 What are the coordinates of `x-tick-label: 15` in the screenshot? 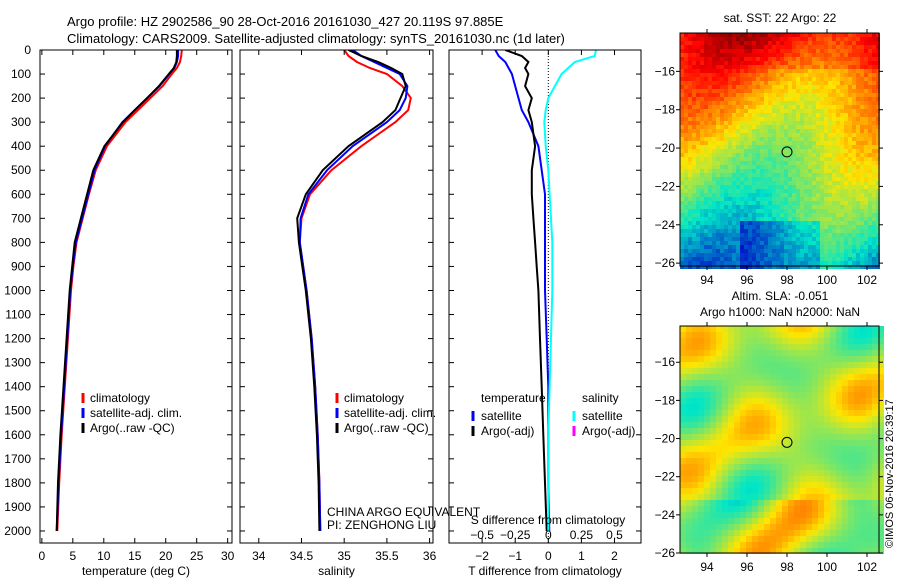 It's located at (135, 556).